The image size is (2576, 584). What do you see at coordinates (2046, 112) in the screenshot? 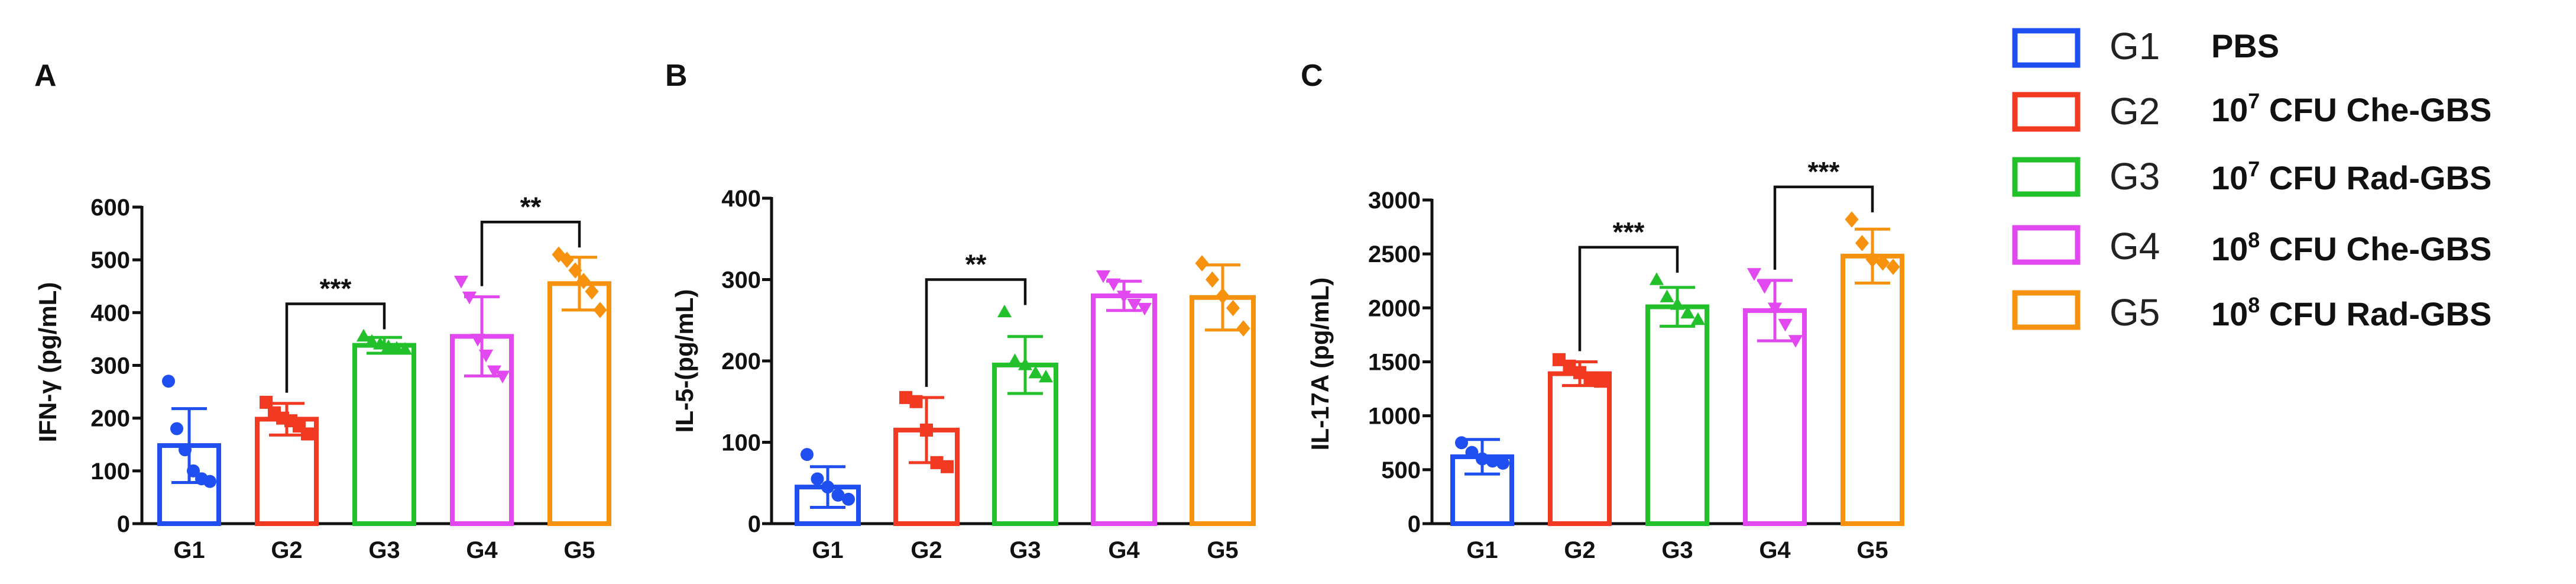
I see `legend-swatch-g2` at bounding box center [2046, 112].